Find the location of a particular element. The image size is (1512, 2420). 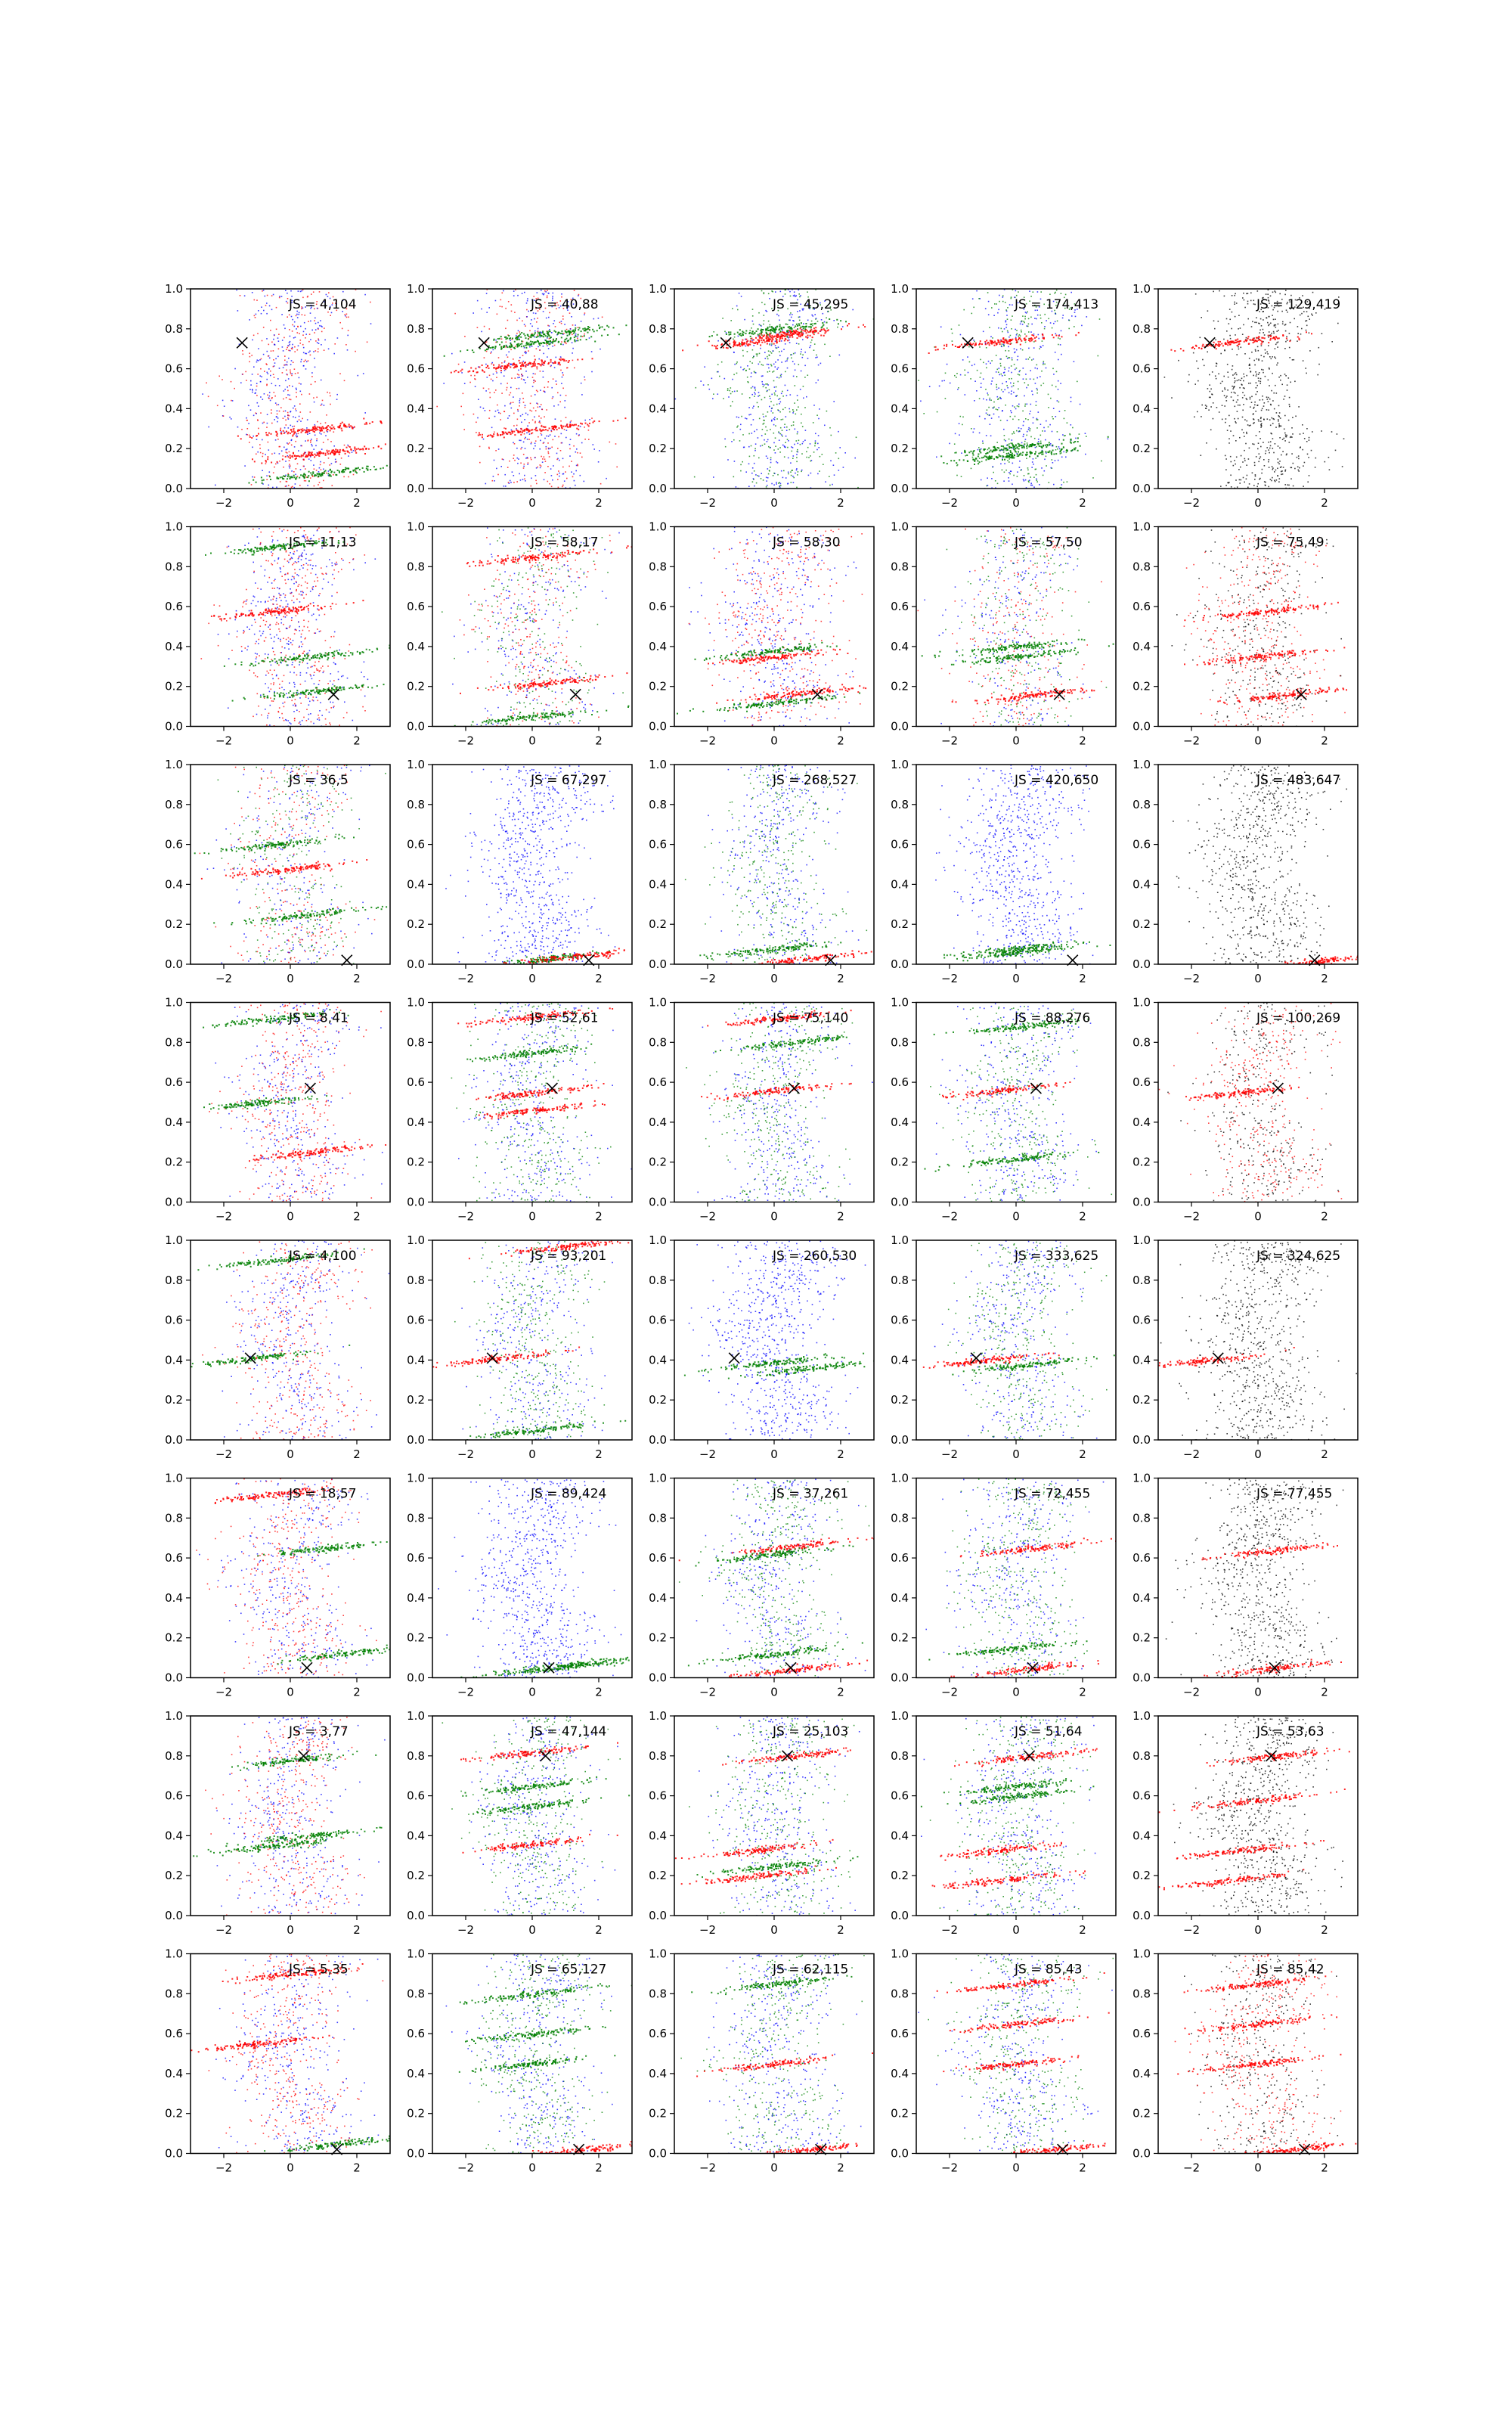

js-score-label: JS = 333,625 is located at coordinates (1056, 1256).